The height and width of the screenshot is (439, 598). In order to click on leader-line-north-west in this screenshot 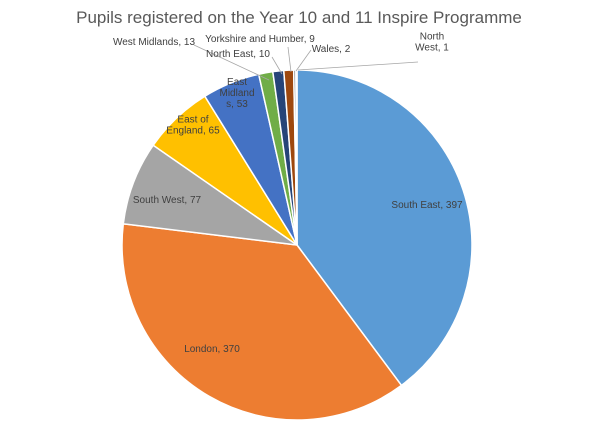, I will do `click(358, 66)`.